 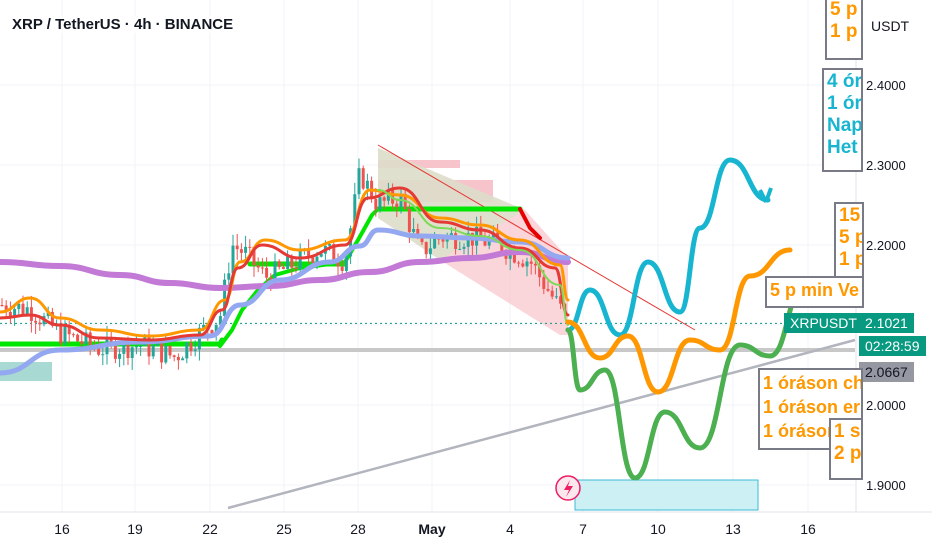 What do you see at coordinates (892, 346) in the screenshot?
I see `countdown-tag: 02:28:59` at bounding box center [892, 346].